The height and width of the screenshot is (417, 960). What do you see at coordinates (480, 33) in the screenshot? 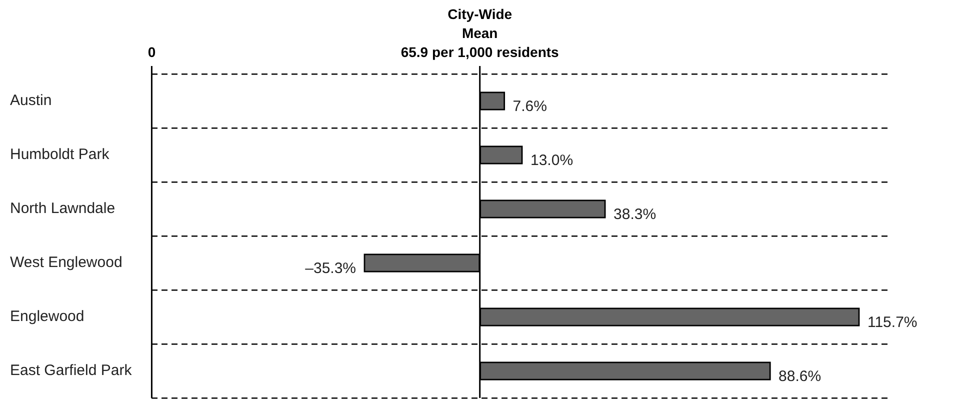
I see `ref-line-label: City-Wide Mean 65.9 per 1,000 residents` at bounding box center [480, 33].